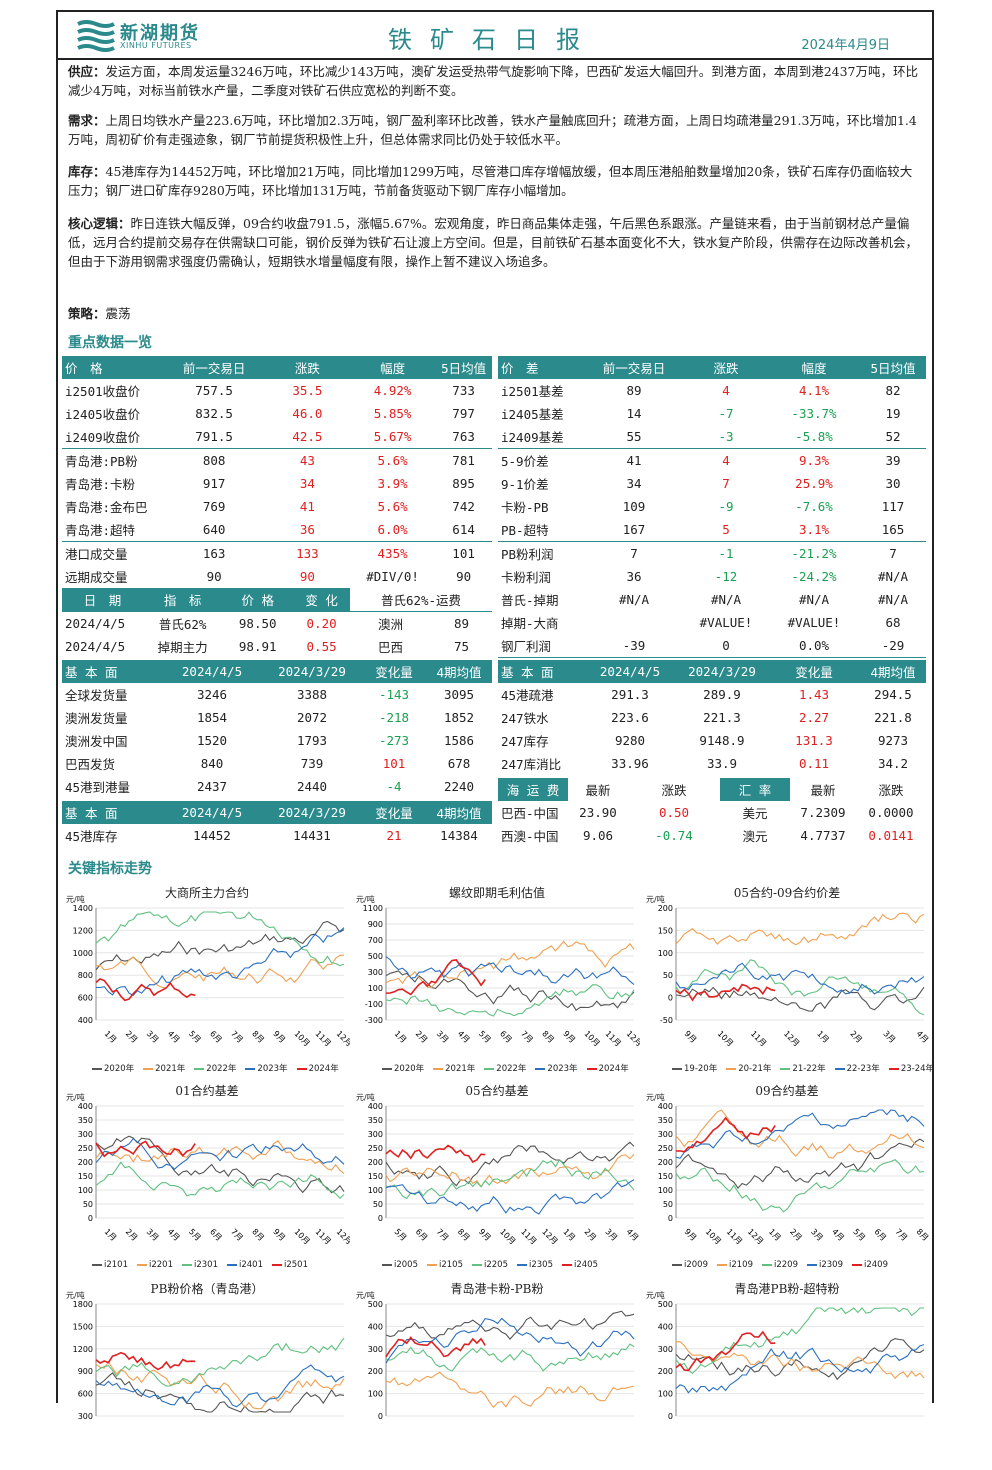  Describe the element at coordinates (277, 763) in the screenshot. I see `table-row: 巴西发货 840 739 101 678` at that location.